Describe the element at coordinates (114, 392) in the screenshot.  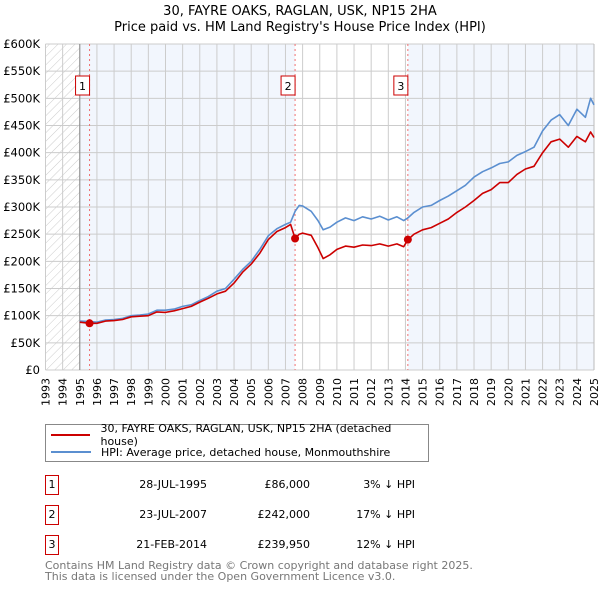
I see `x-tick-label: 1997` at that location.